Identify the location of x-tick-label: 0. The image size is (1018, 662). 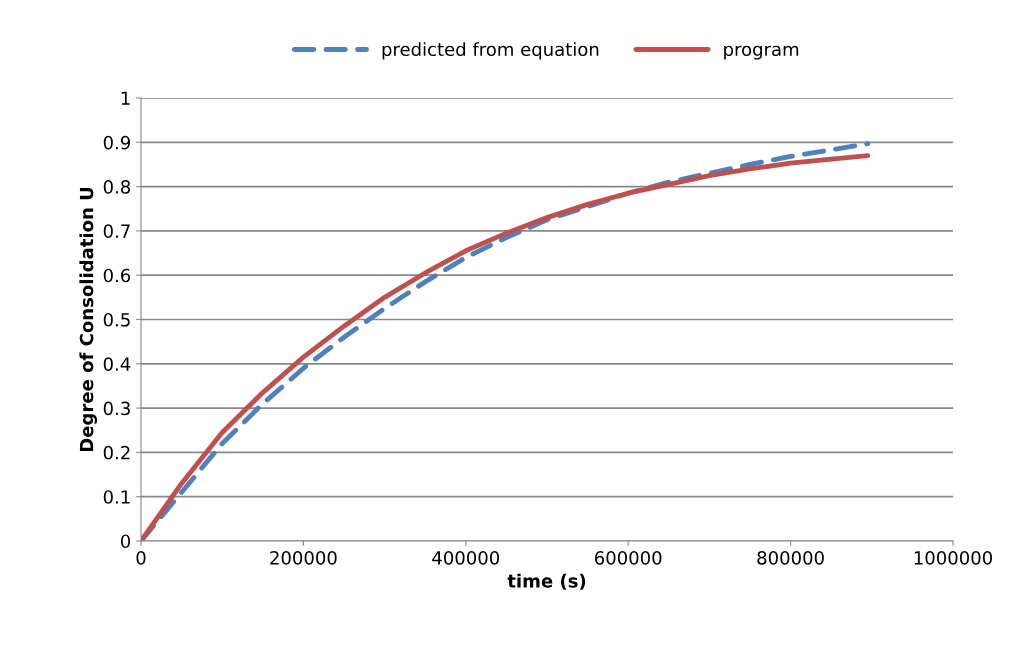
(141, 558).